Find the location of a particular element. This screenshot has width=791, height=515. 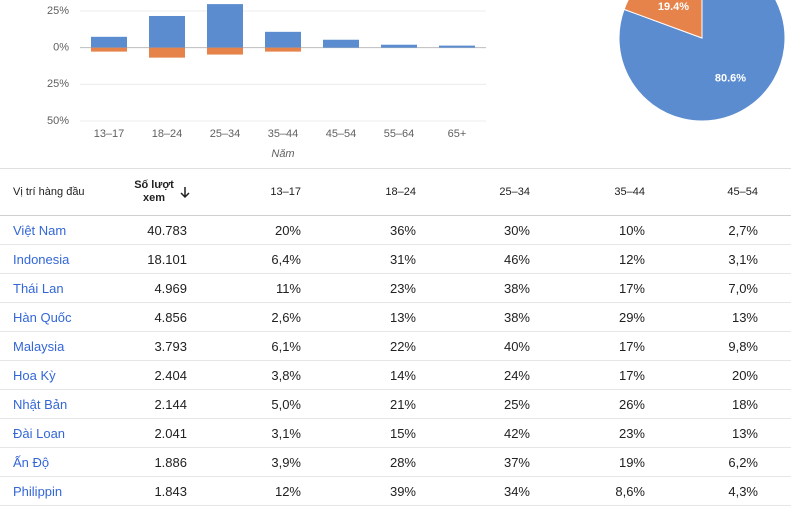

table-cell: 3,9% is located at coordinates (244, 462).